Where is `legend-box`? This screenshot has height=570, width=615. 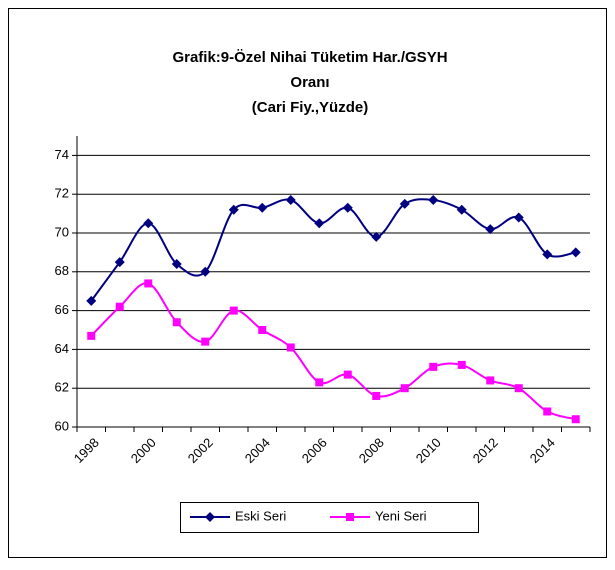
legend-box is located at coordinates (329, 517).